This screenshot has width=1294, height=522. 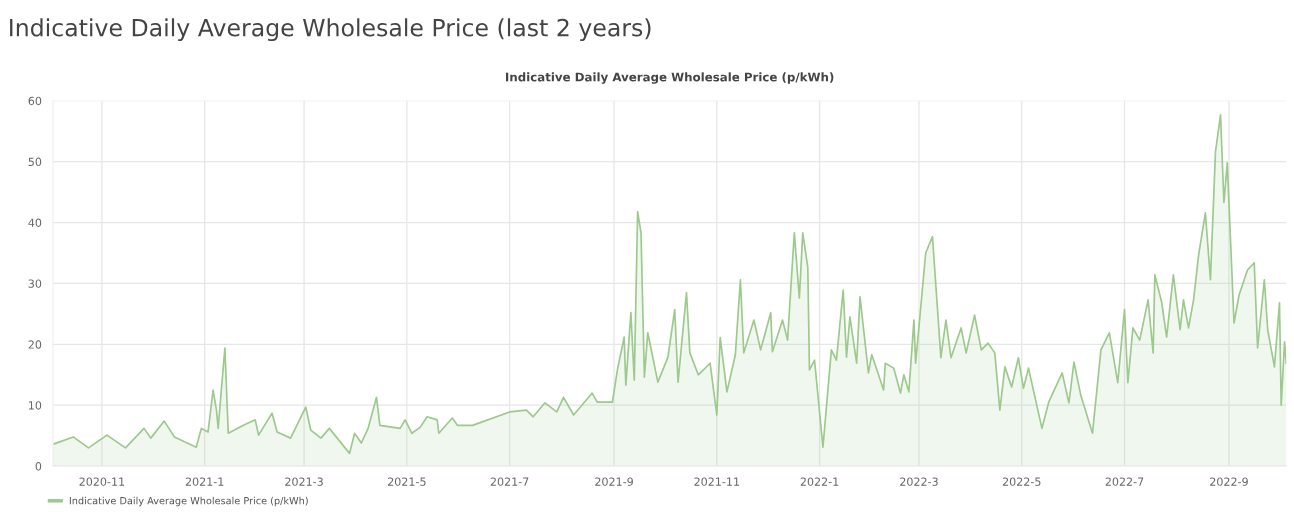 I want to click on x-tick-label: 2022-7, so click(x=1124, y=481).